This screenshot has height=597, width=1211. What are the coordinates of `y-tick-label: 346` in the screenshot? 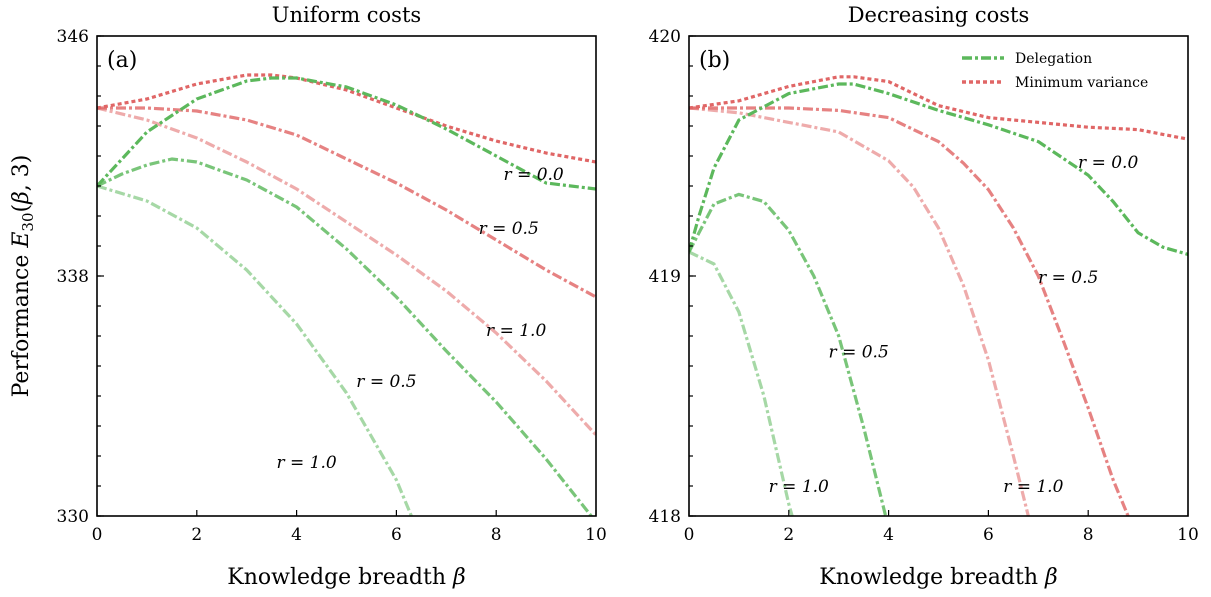 It's located at (73, 37).